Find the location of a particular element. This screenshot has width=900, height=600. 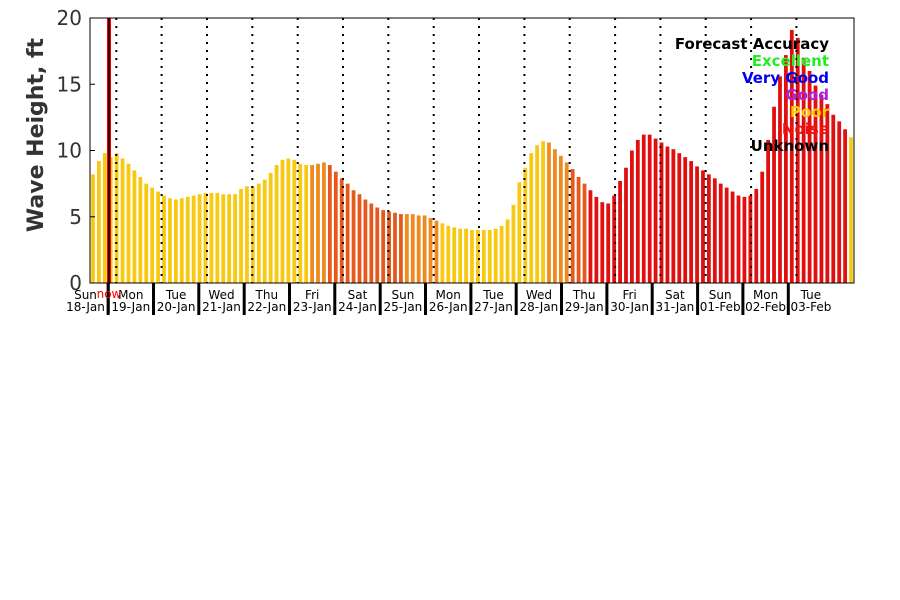

legend-item: Very Good is located at coordinates (785, 78).